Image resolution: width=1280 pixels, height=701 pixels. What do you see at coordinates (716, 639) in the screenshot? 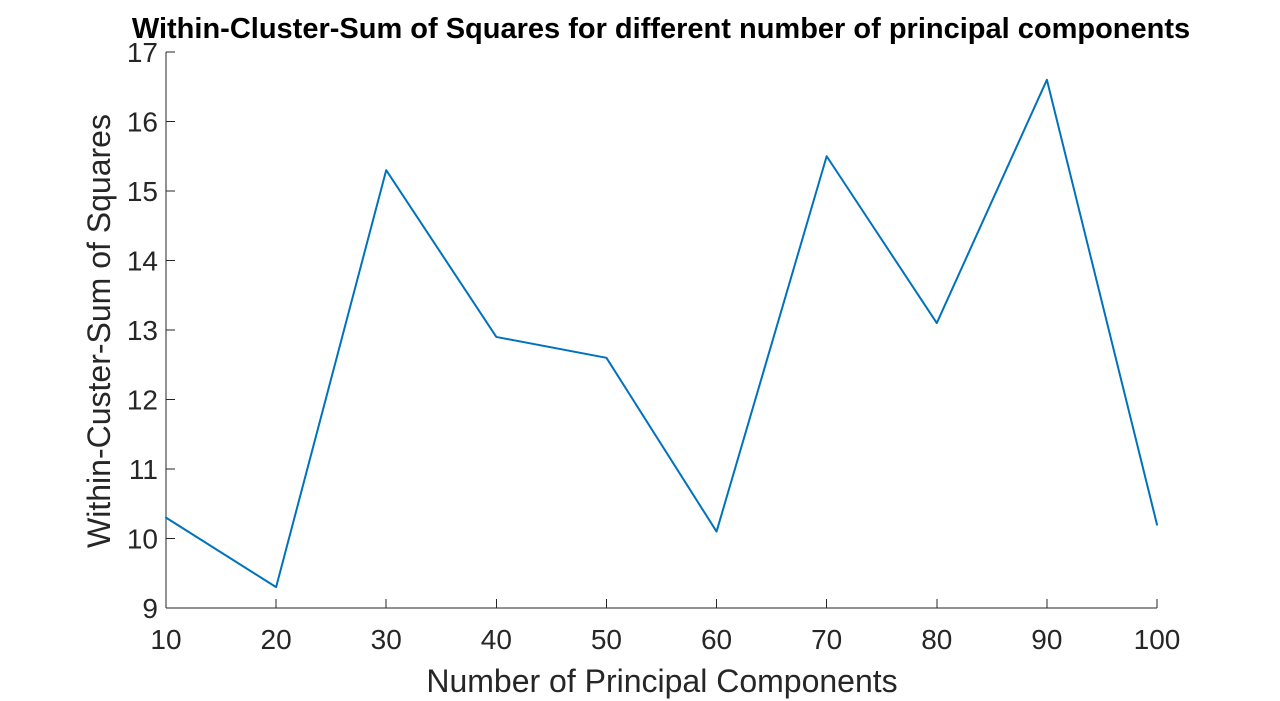
I see `x-tick-label: 60` at bounding box center [716, 639].